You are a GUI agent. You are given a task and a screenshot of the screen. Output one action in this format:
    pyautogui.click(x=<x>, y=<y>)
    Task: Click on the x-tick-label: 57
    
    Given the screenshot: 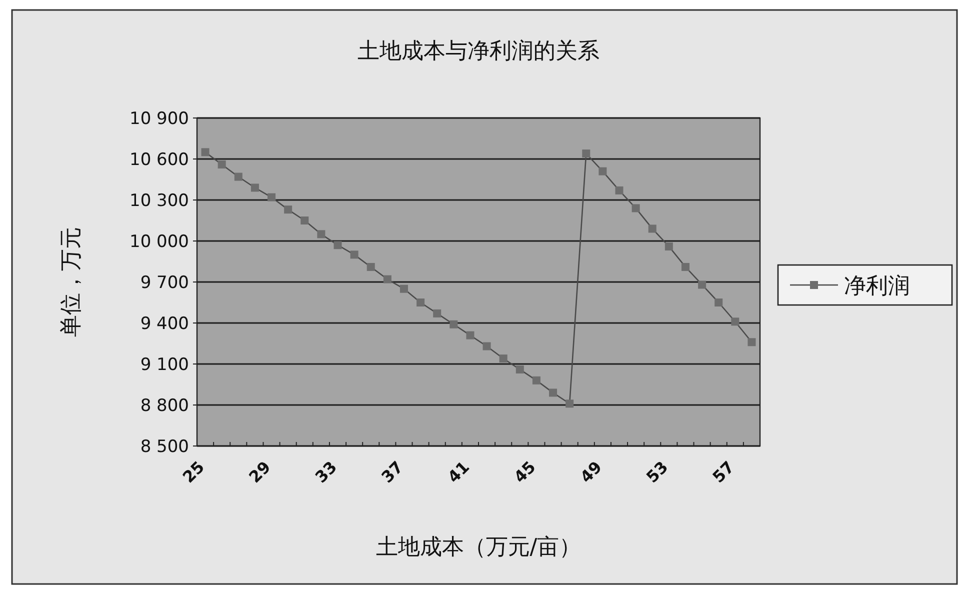 What is the action you would take?
    pyautogui.click(x=723, y=472)
    